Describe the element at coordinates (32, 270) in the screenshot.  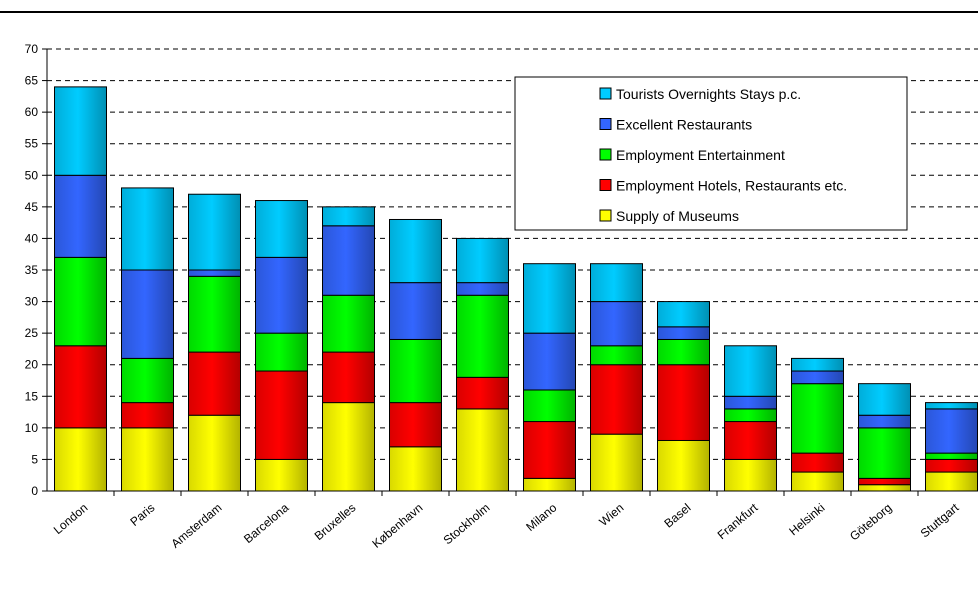
I see `y-tick-label: 35` at that location.